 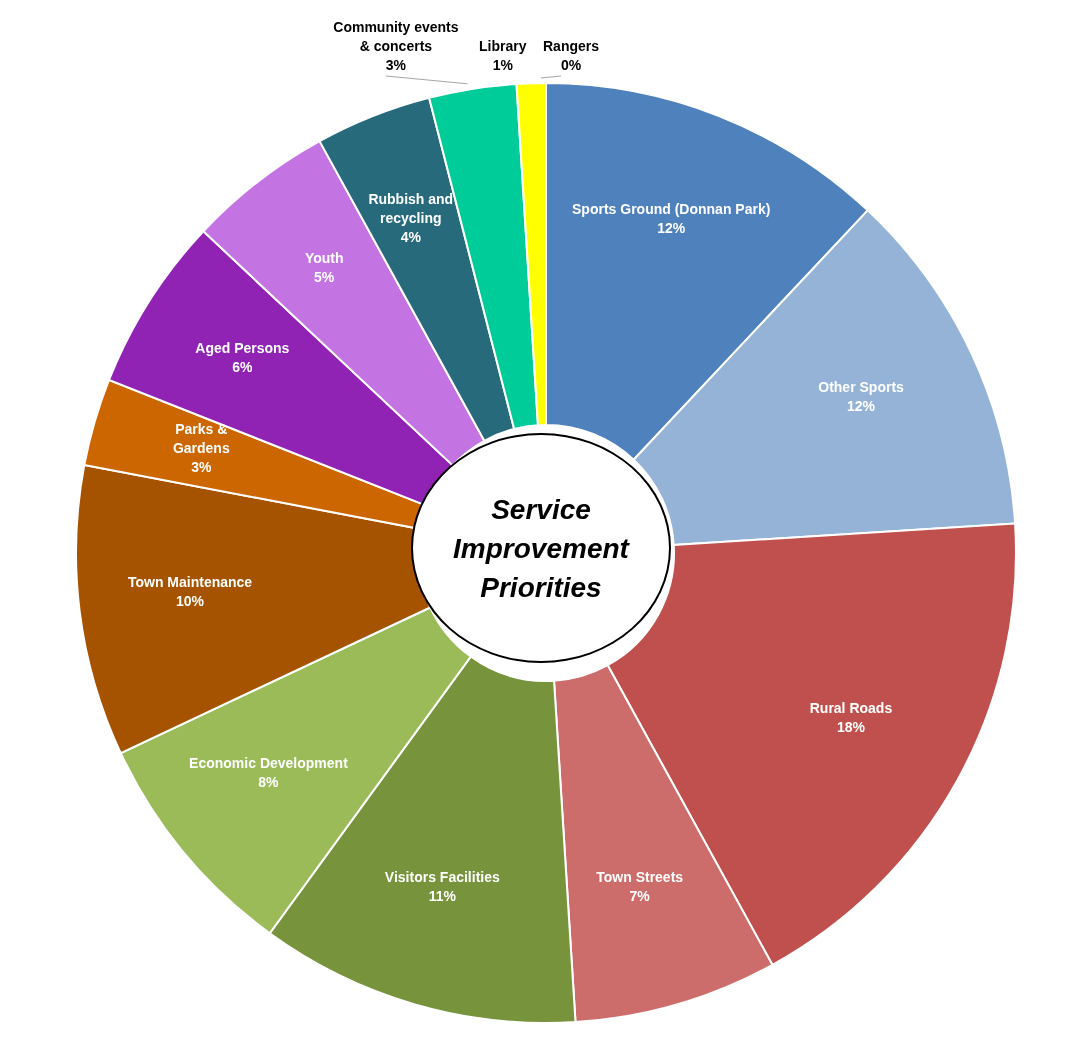 I want to click on data-label: 7%, so click(x=640, y=895).